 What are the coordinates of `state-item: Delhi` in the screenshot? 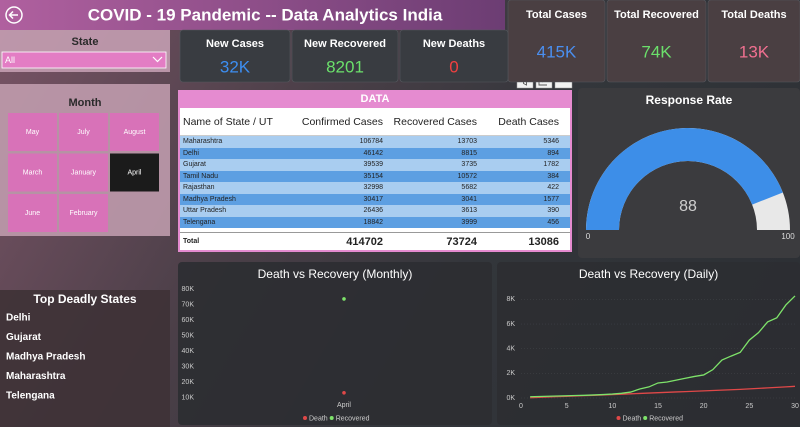 It's located at (18, 318).